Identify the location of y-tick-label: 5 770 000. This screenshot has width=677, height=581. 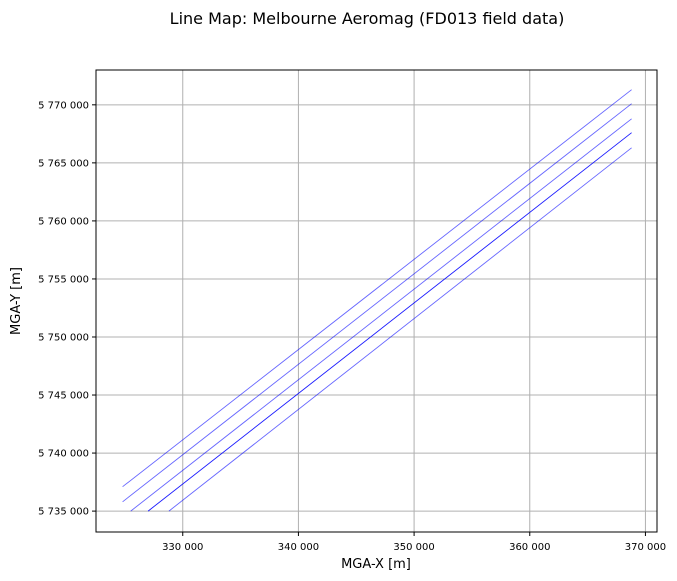
(63, 105).